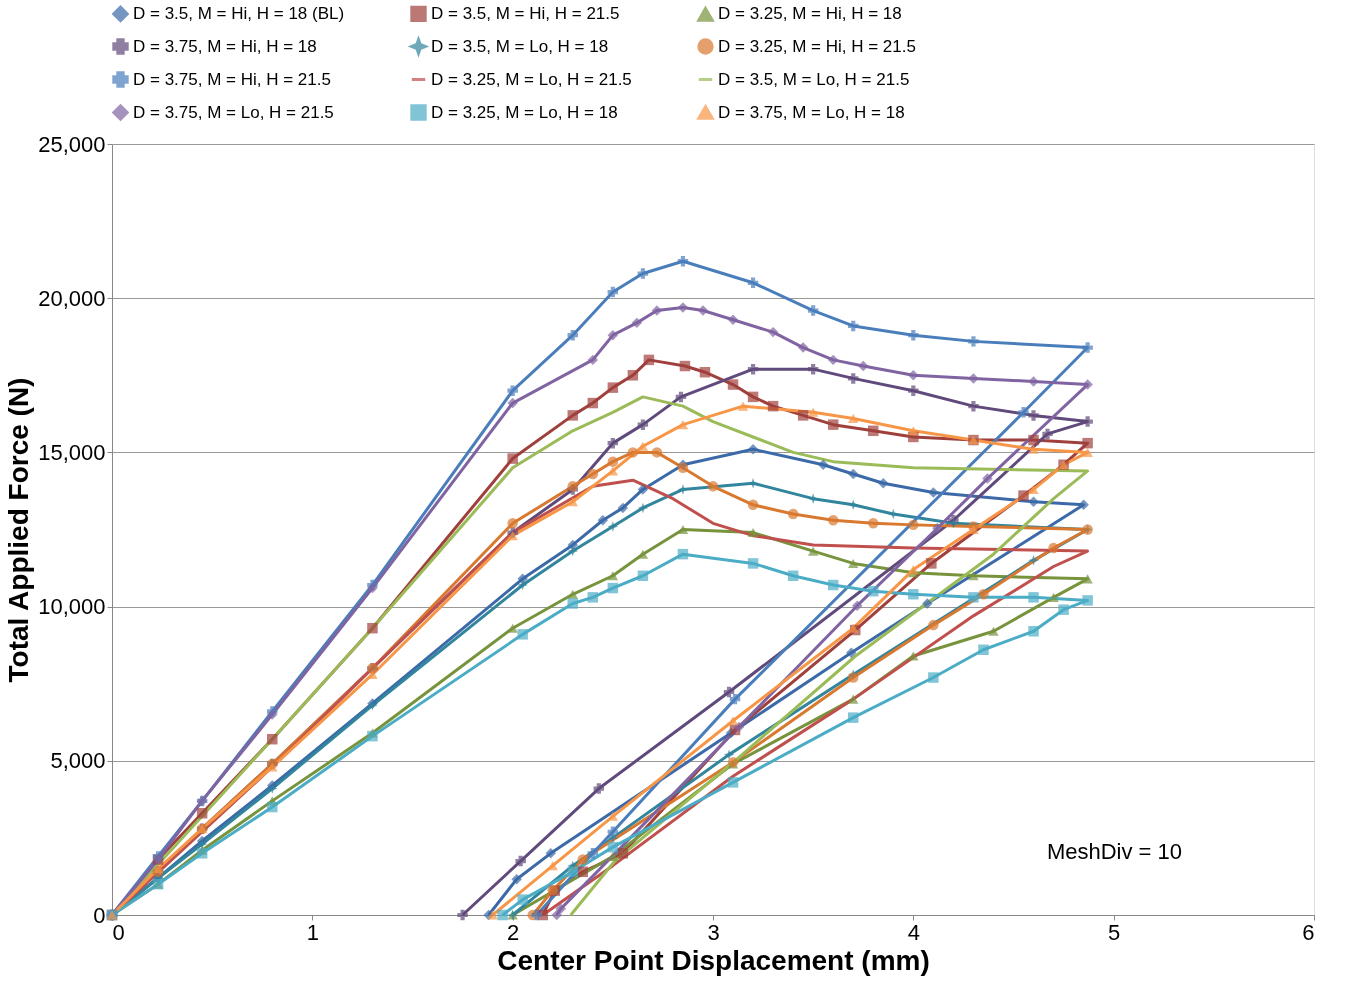  Describe the element at coordinates (72, 144) in the screenshot. I see `y-tick-label: 25,000` at that location.